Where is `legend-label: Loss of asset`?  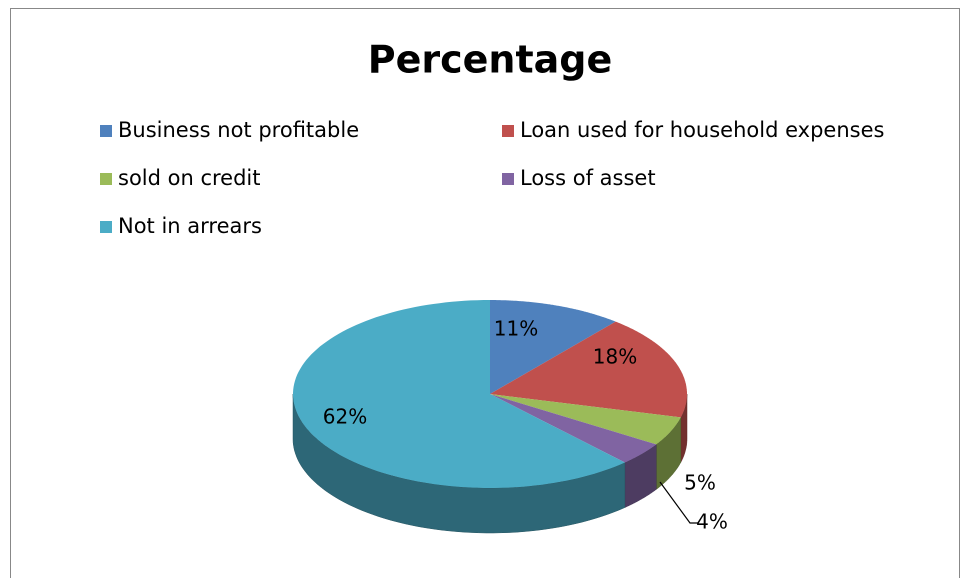
legend-label: Loss of asset is located at coordinates (588, 178).